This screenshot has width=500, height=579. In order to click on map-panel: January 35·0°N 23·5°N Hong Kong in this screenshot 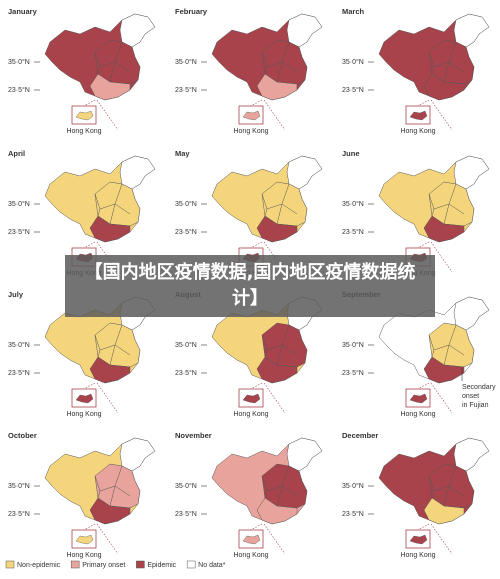, I will do `click(82, 71)`.